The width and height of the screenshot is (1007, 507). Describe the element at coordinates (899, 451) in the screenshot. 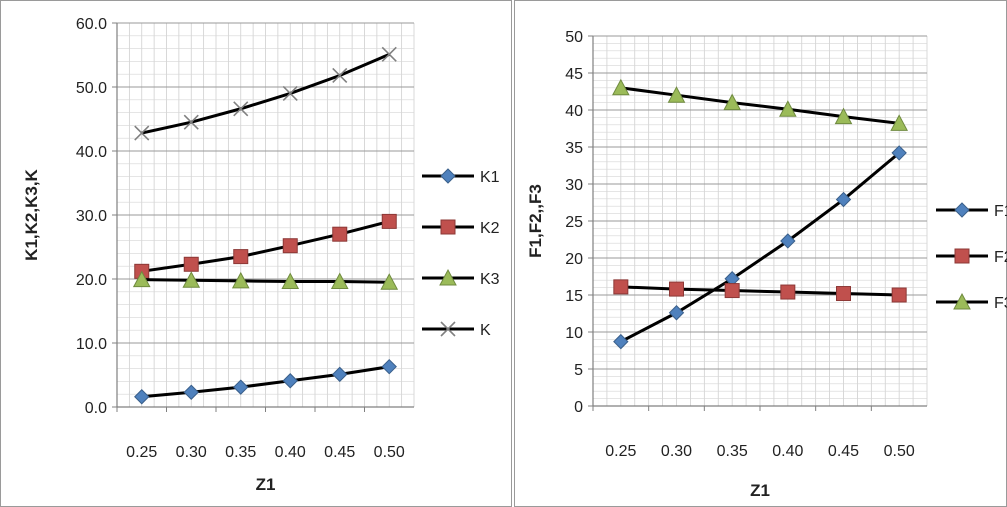

I see `x-tick-label: 0.50` at that location.